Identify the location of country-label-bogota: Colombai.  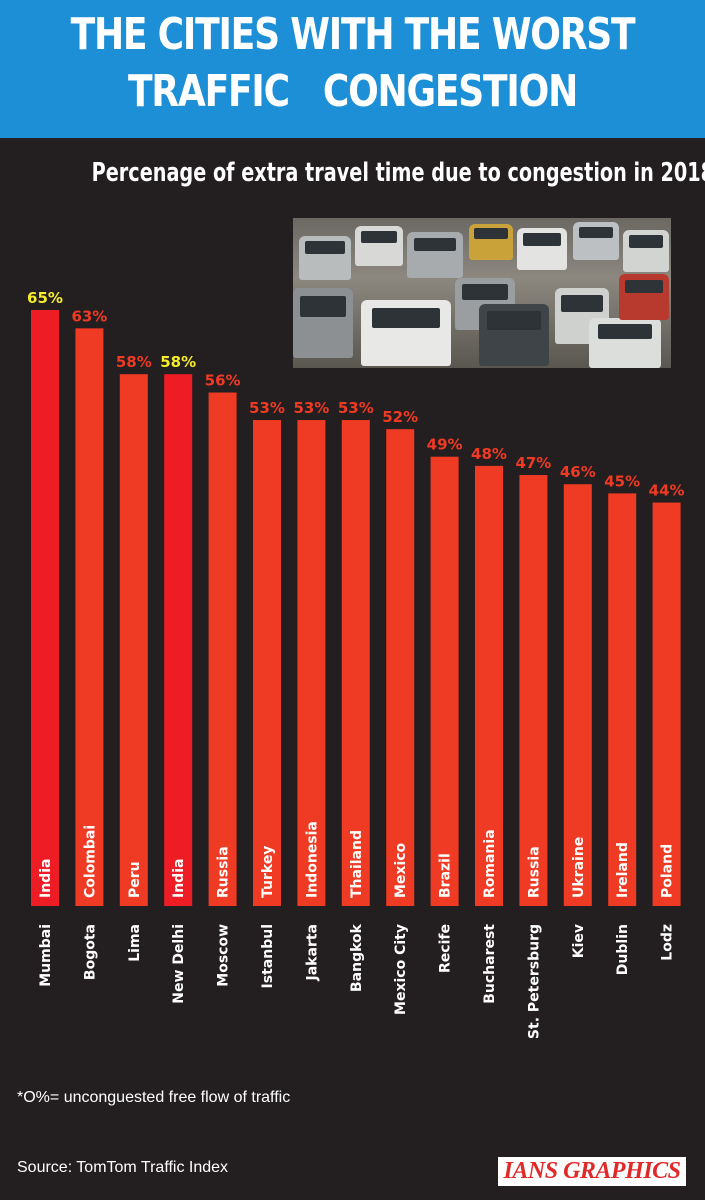
(90, 861).